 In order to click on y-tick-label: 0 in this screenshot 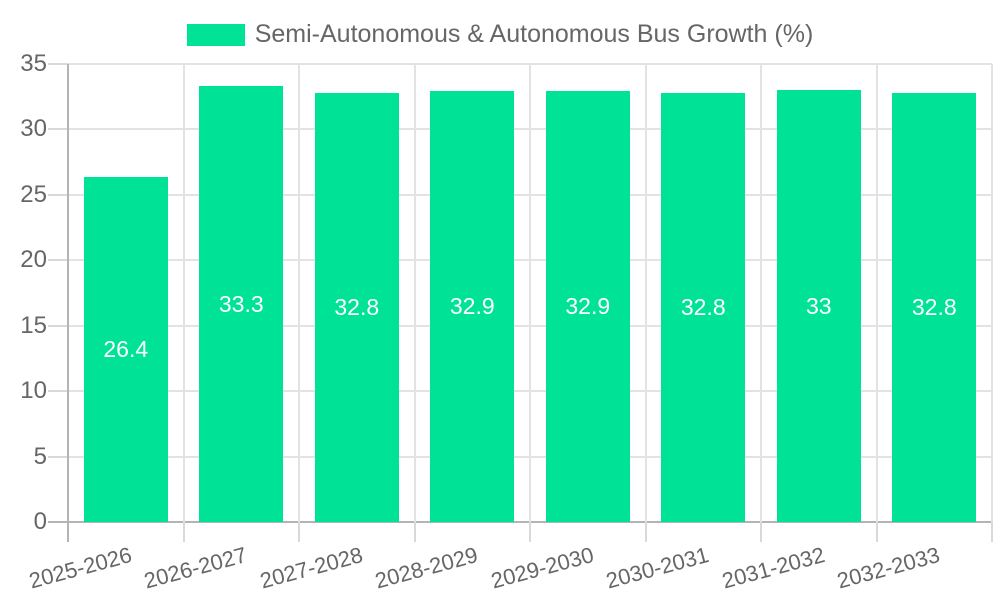, I will do `click(40, 521)`.